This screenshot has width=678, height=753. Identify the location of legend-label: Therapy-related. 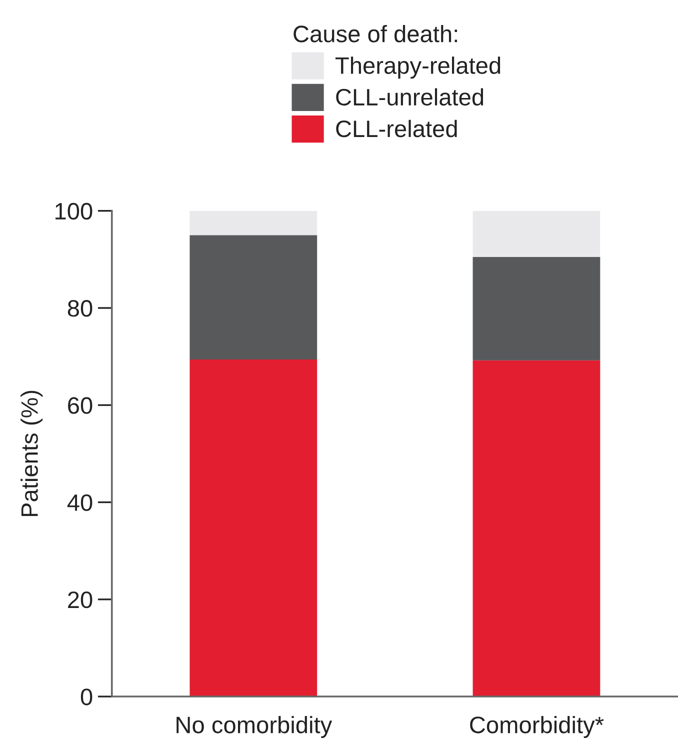
(417, 67).